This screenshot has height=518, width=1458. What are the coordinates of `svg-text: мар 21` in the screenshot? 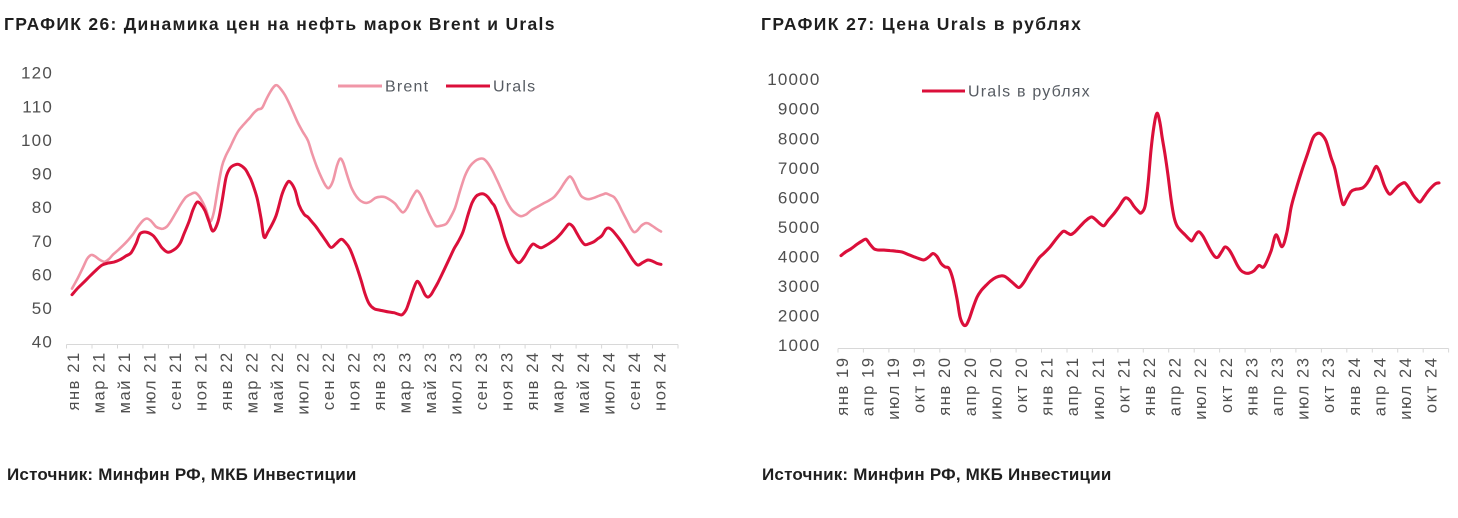 It's located at (100, 382).